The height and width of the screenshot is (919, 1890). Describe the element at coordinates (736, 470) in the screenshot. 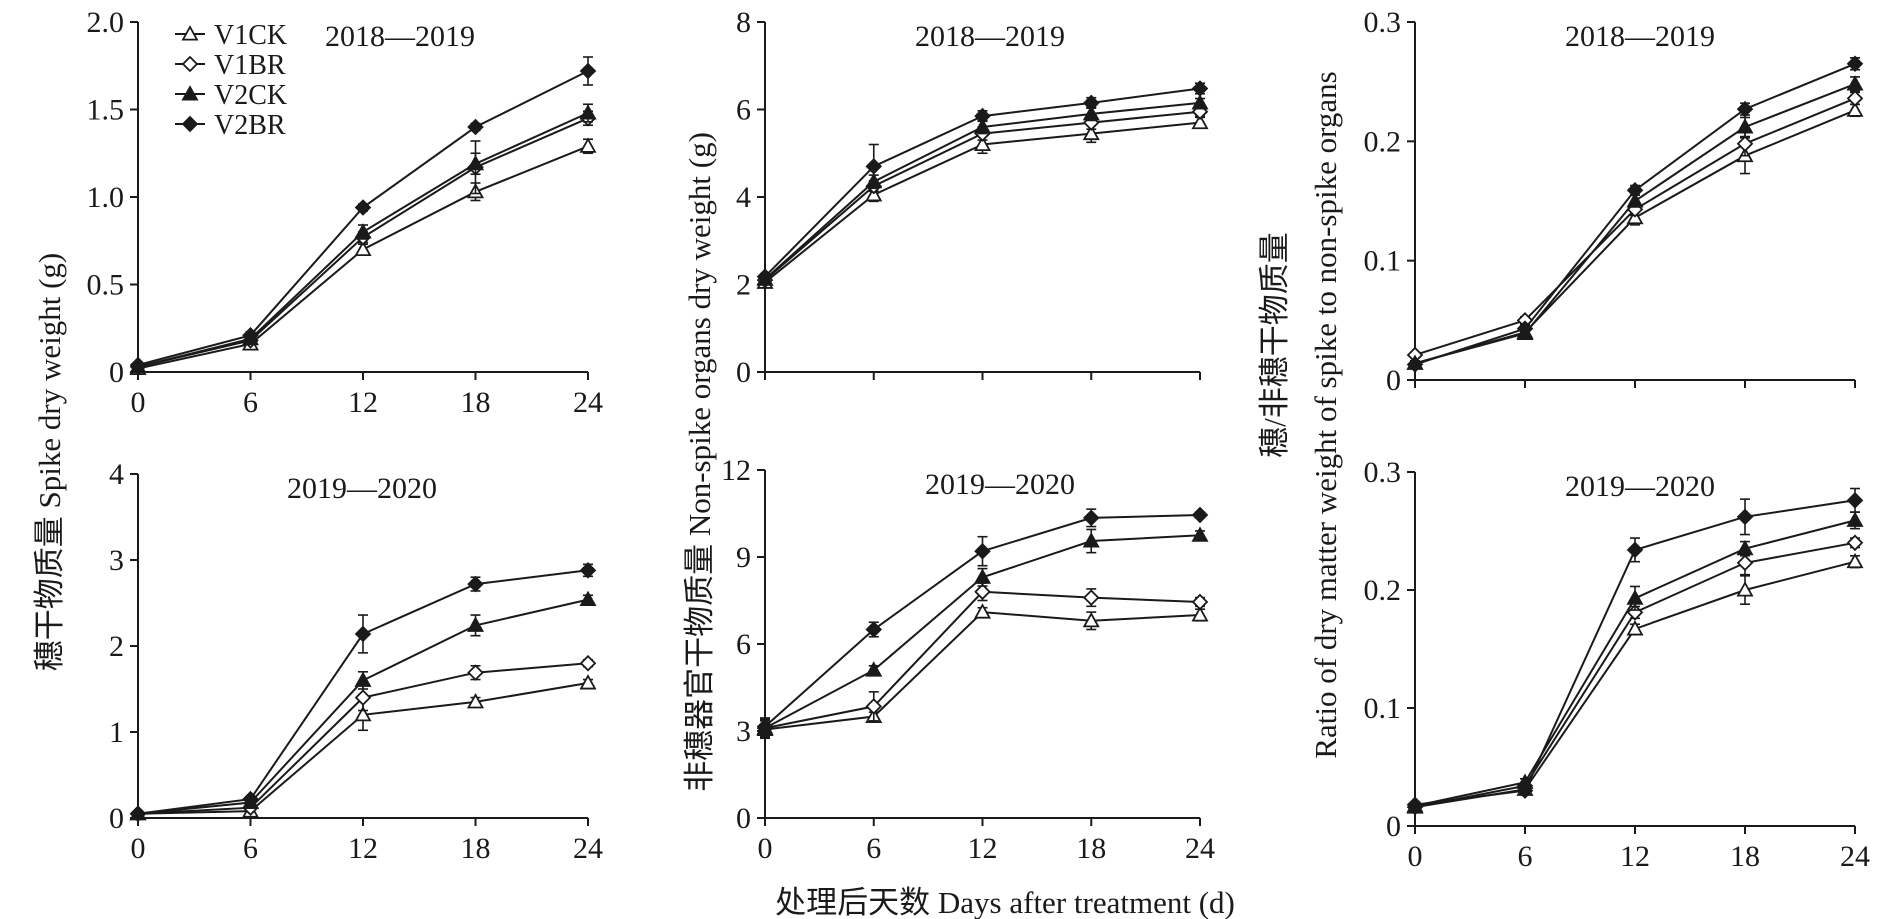

I see `y-tick-label: 12` at that location.